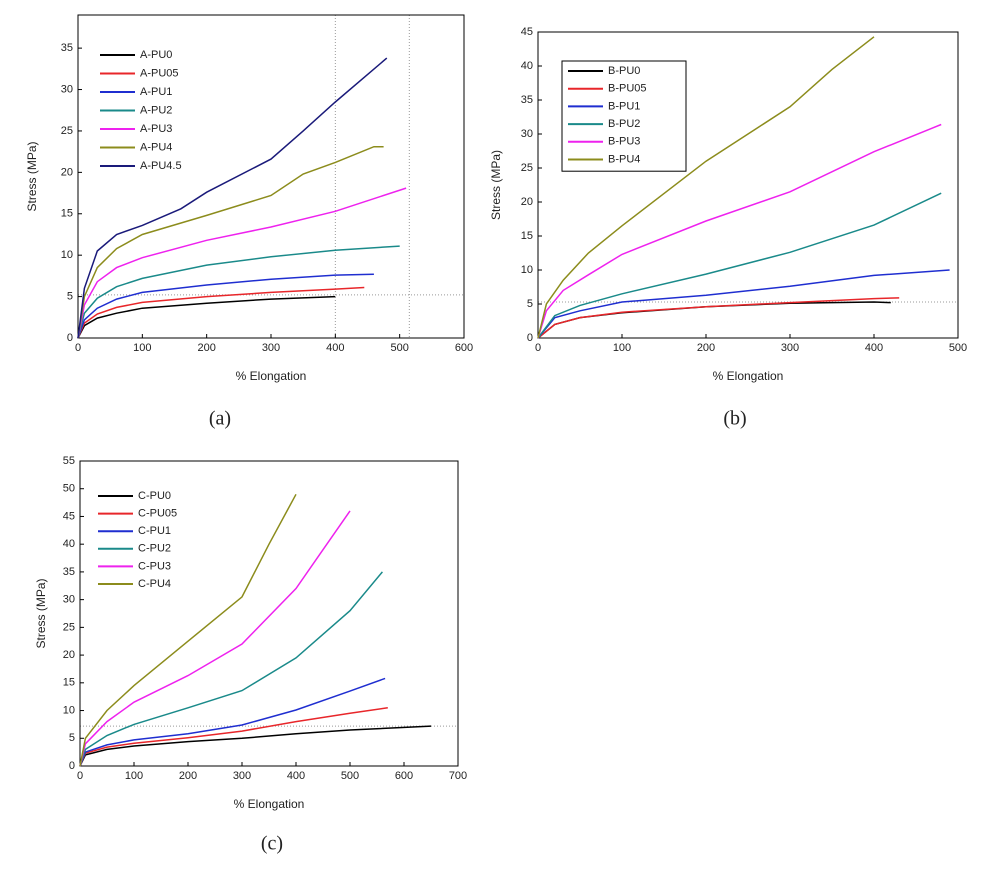 This screenshot has height=879, width=984. What do you see at coordinates (624, 71) in the screenshot?
I see `legend-label: B-PU0` at bounding box center [624, 71].